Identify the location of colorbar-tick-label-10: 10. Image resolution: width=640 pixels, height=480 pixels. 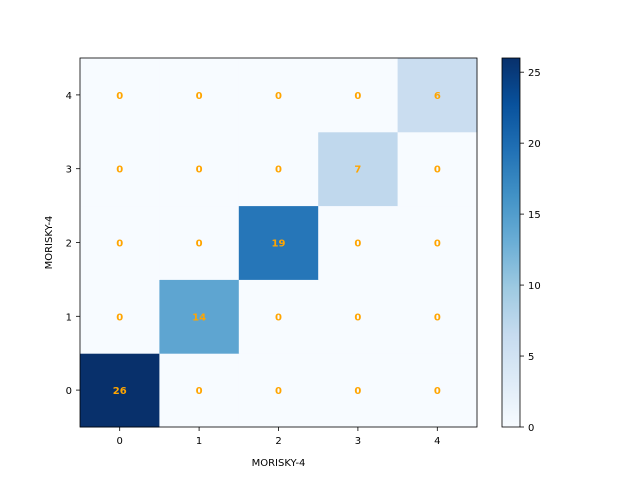
(534, 286).